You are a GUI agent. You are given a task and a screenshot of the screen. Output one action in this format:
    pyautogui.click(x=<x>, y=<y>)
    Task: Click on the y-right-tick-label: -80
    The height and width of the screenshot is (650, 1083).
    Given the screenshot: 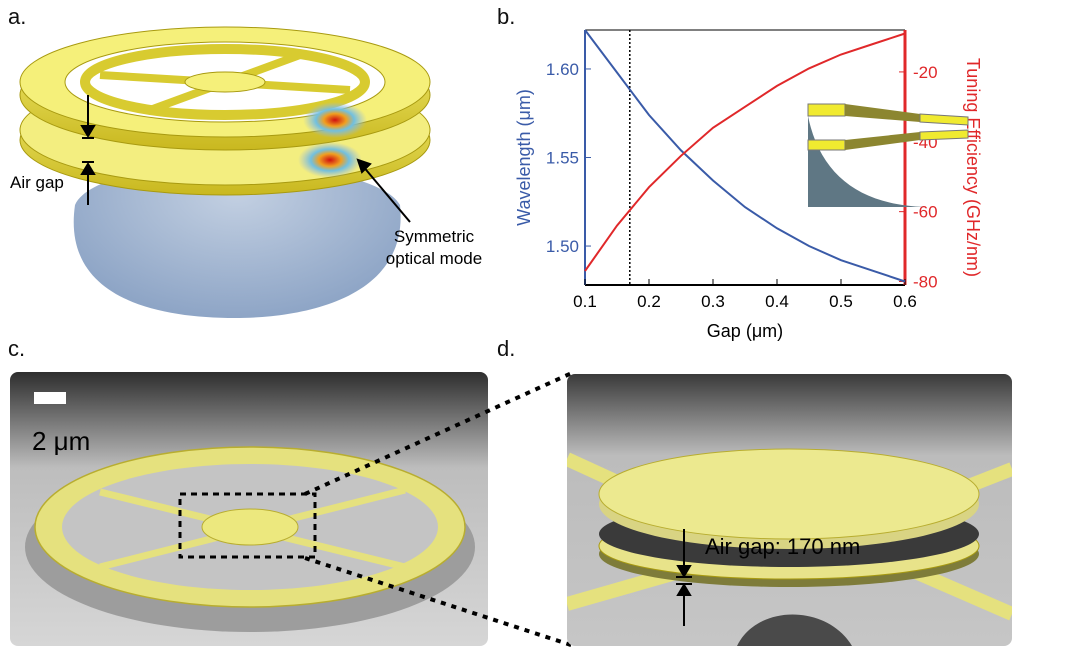 What is the action you would take?
    pyautogui.click(x=925, y=282)
    